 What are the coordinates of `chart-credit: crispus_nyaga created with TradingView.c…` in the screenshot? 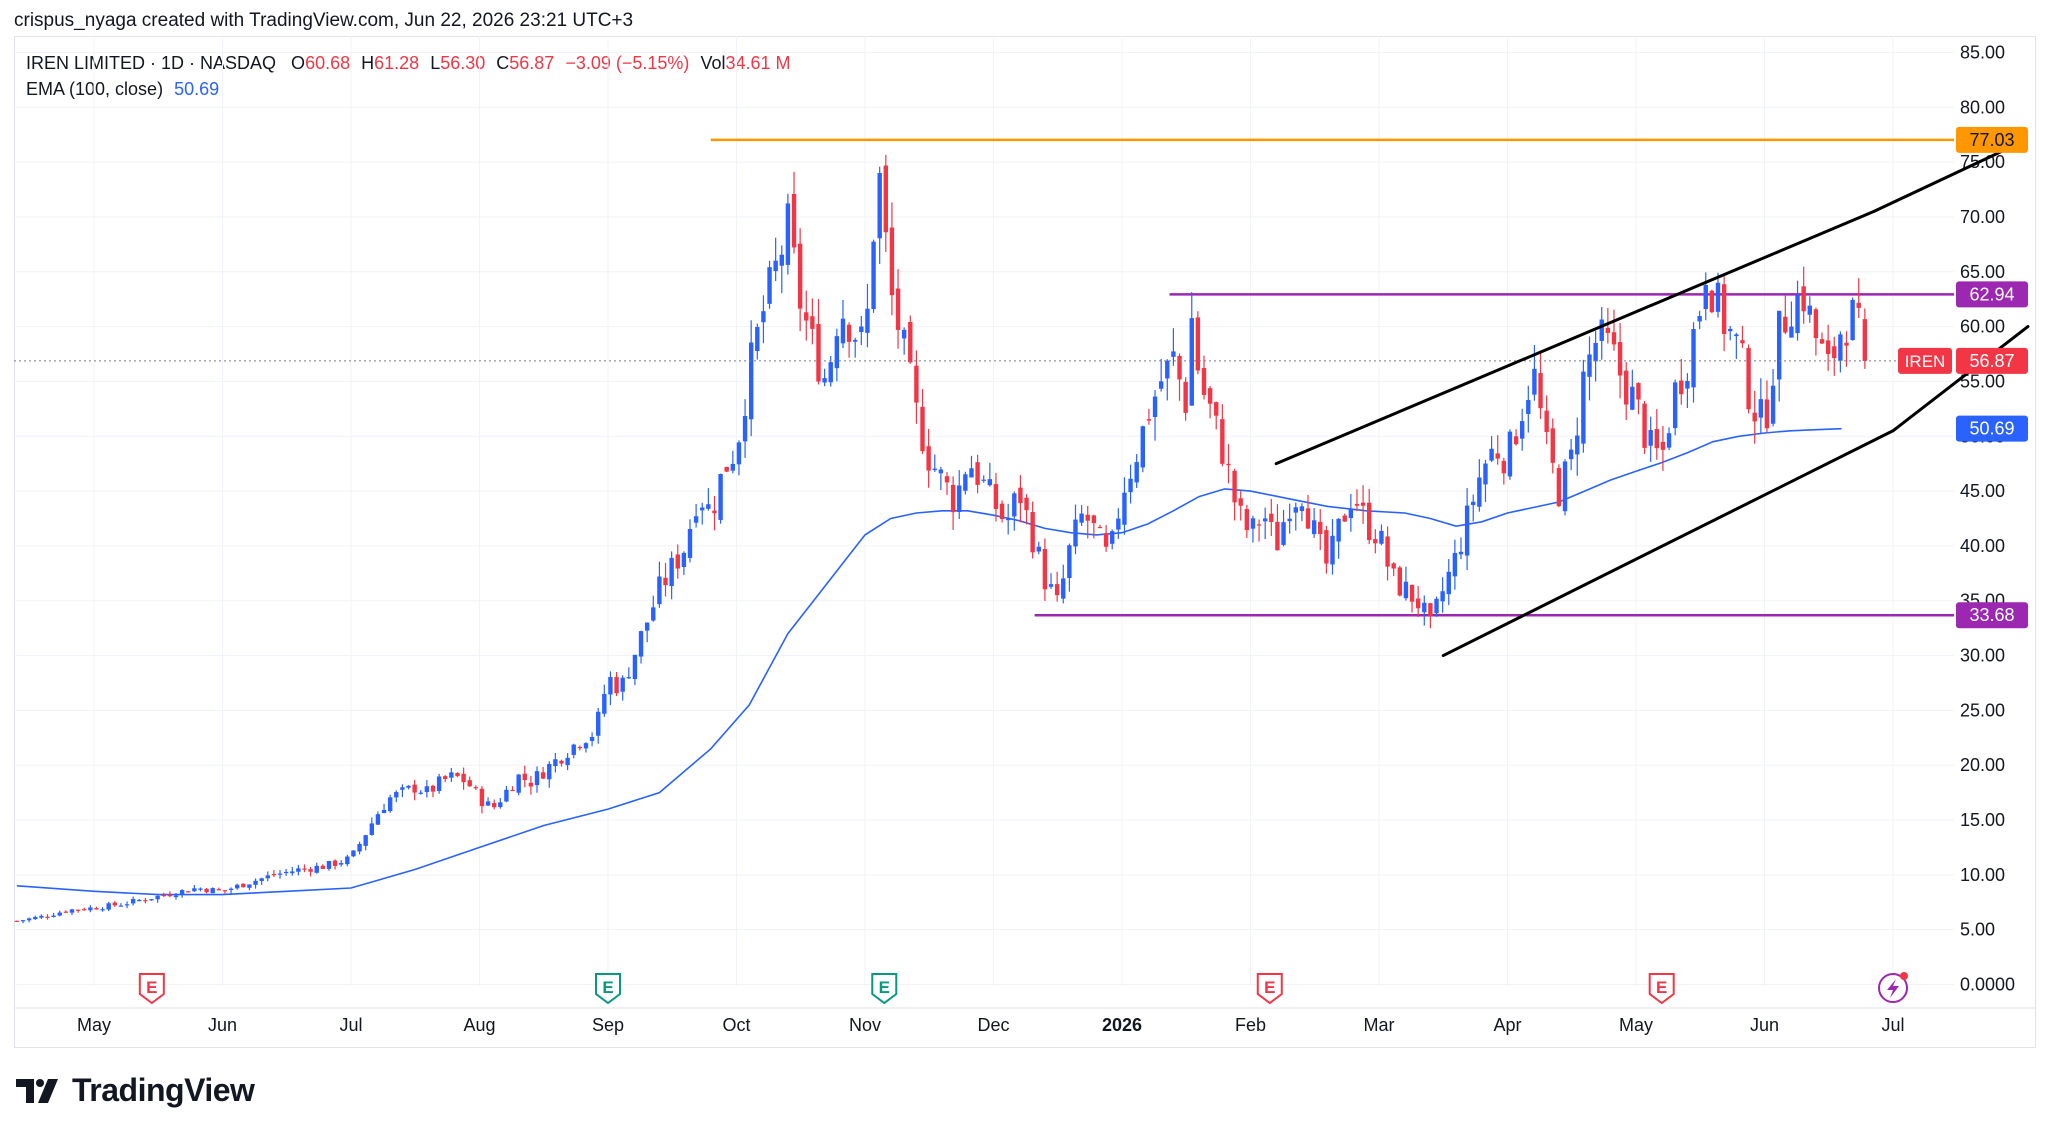 It's located at (324, 20).